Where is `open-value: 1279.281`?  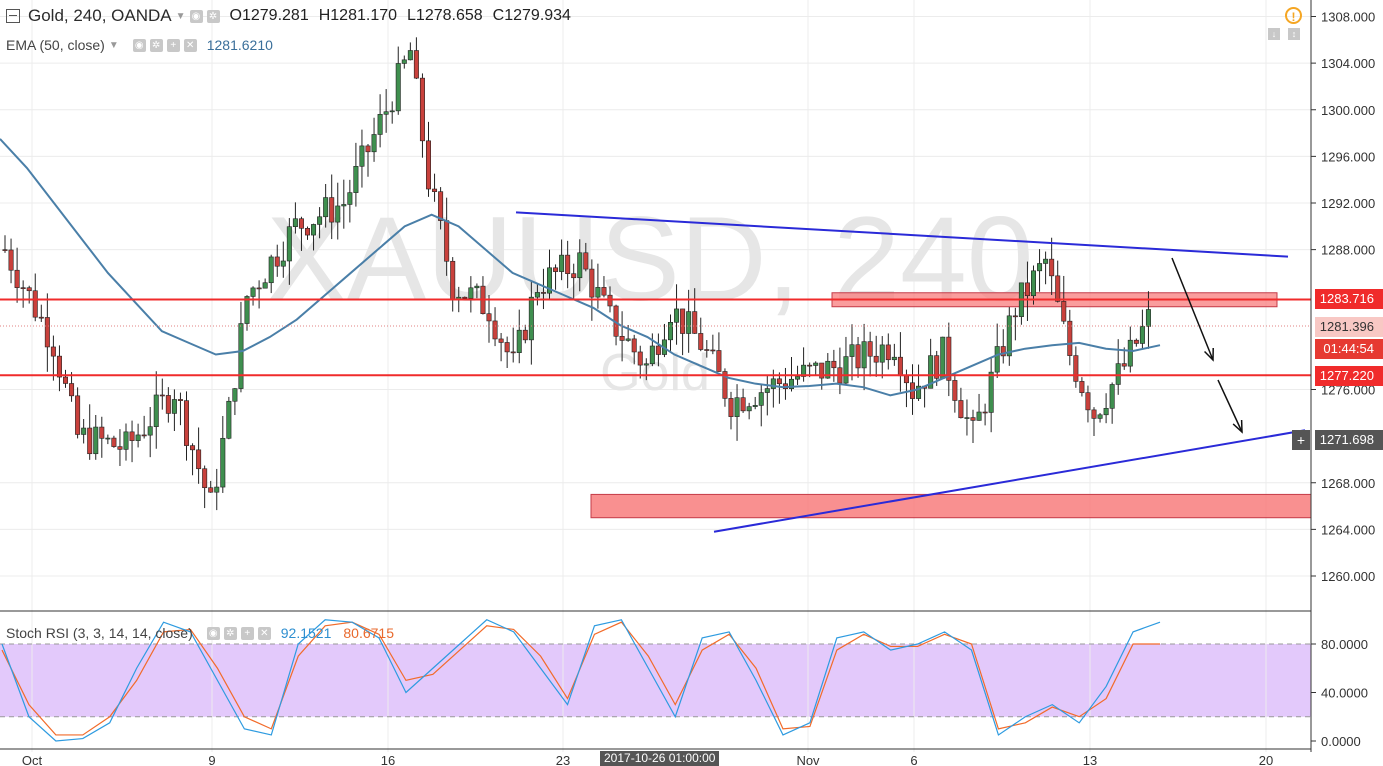 open-value: 1279.281 is located at coordinates (275, 15).